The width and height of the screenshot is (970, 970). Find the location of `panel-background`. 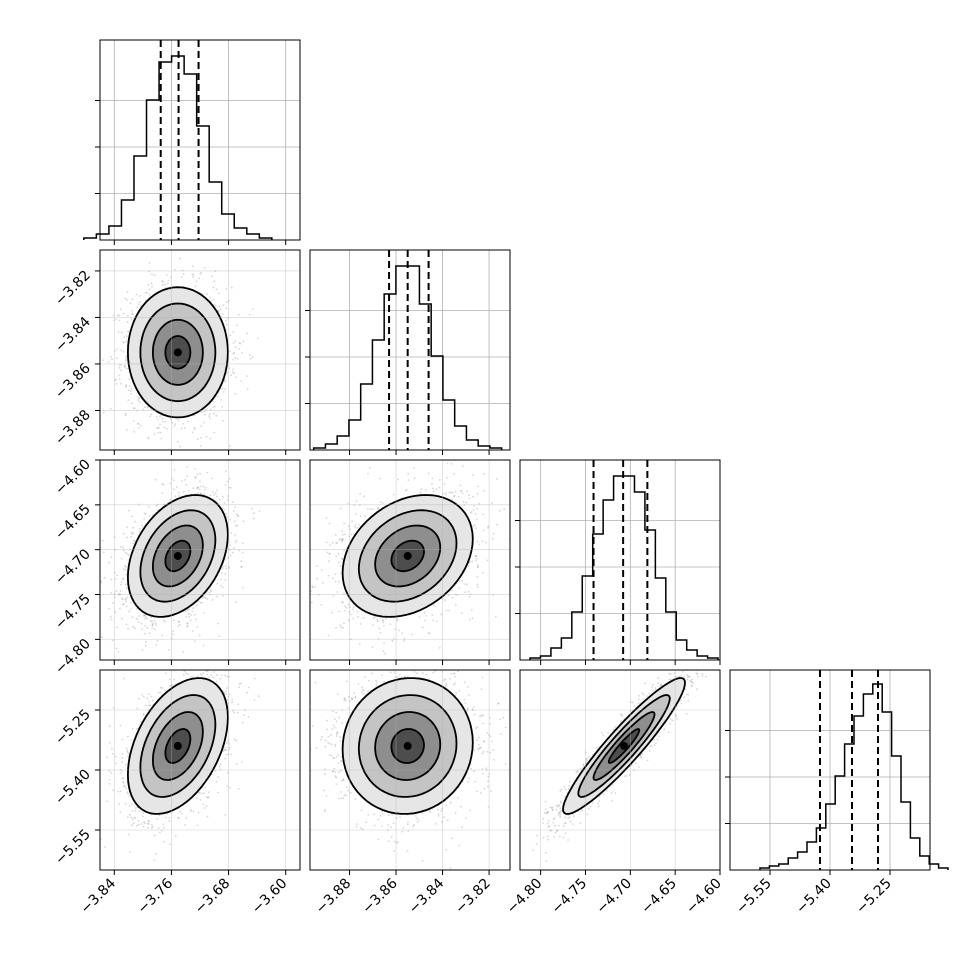

panel-background is located at coordinates (620, 560).